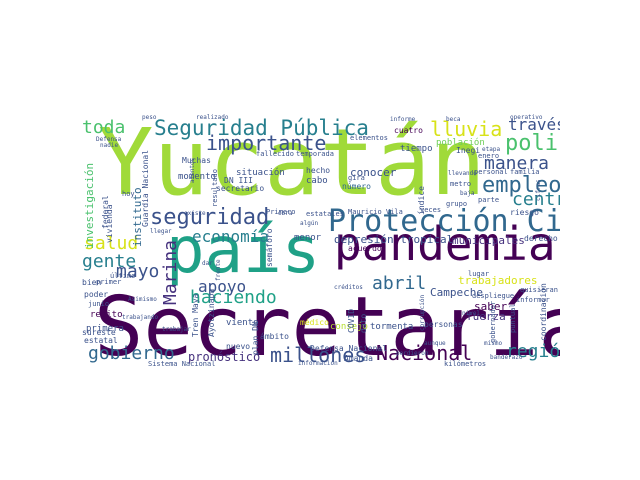  Describe the element at coordinates (356, 186) in the screenshot. I see `word: número` at that location.